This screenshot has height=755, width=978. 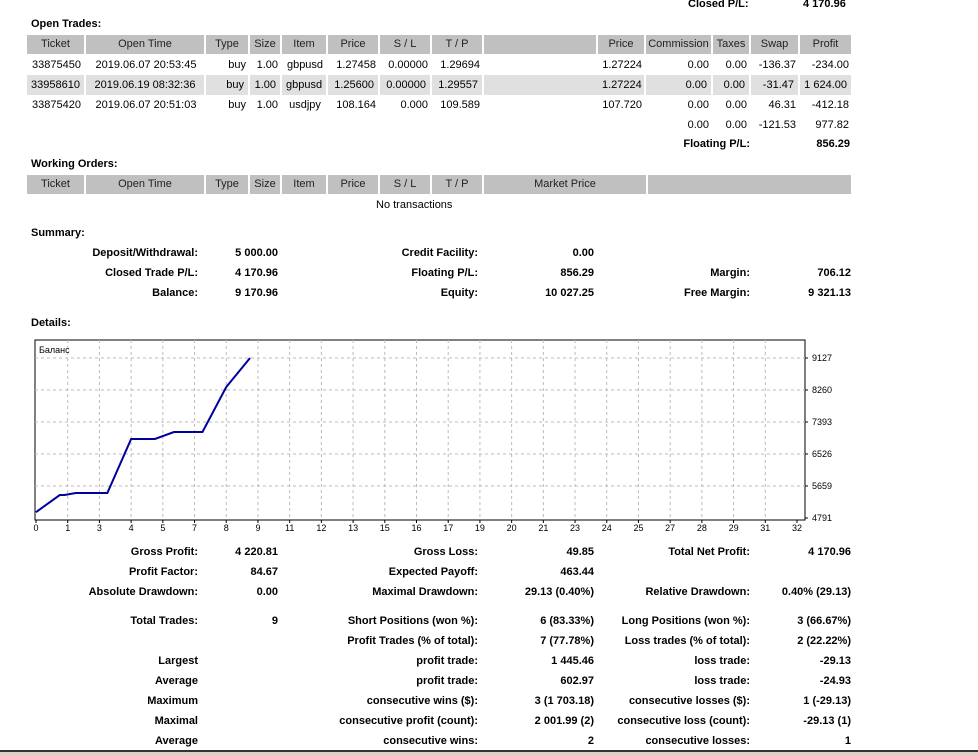 I want to click on x-tick-label: 0, so click(x=35, y=528).